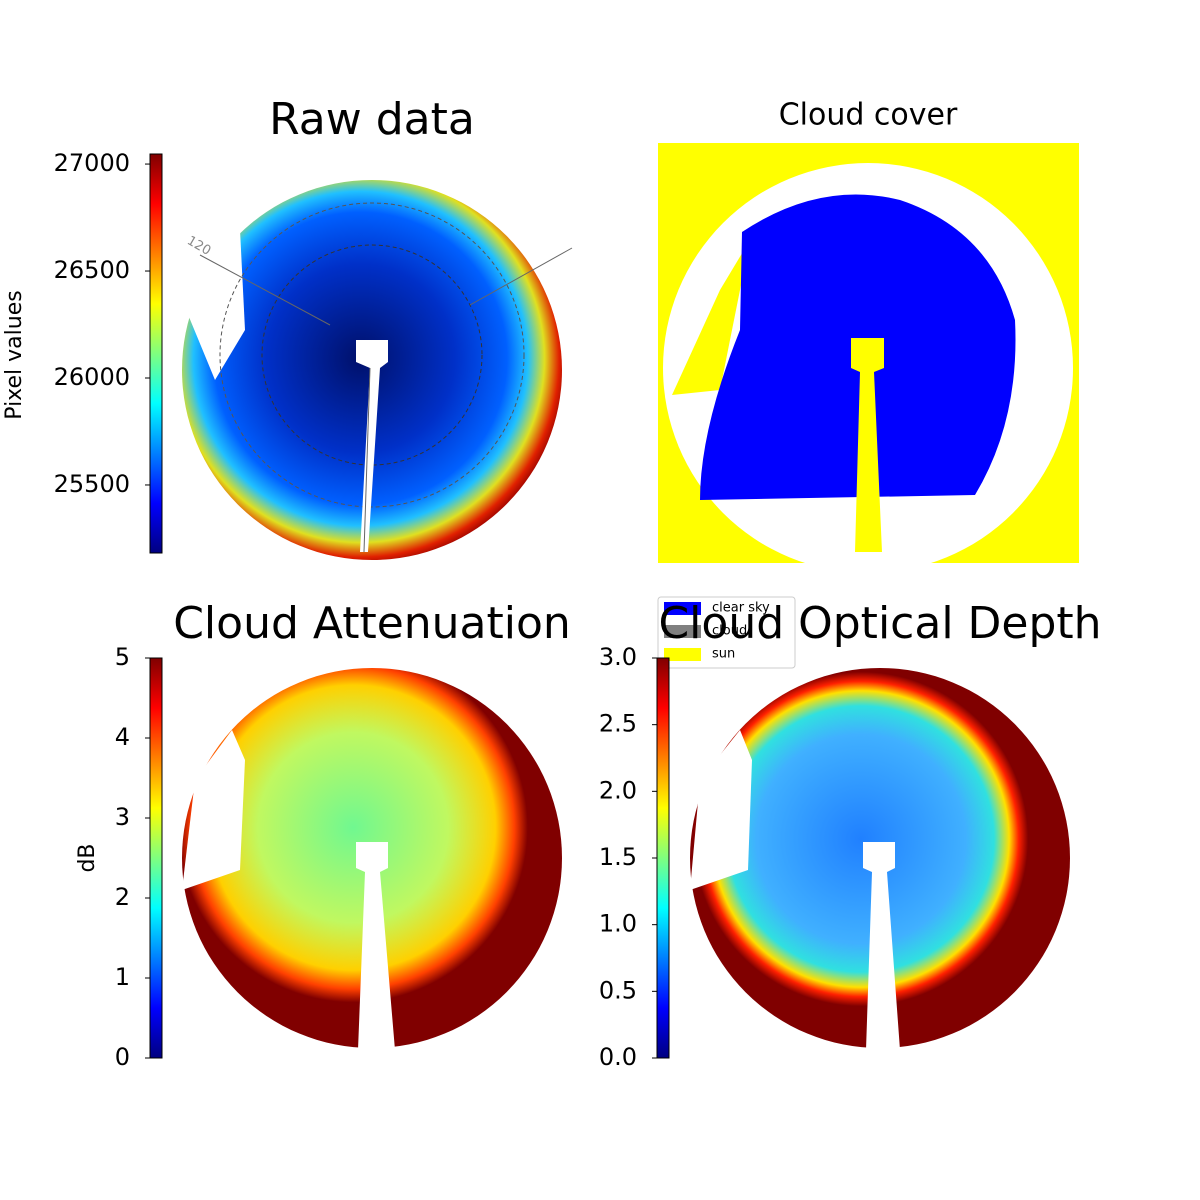 The height and width of the screenshot is (1200, 1200). What do you see at coordinates (618, 990) in the screenshot?
I see `colorbar-tick-label: 0.5` at bounding box center [618, 990].